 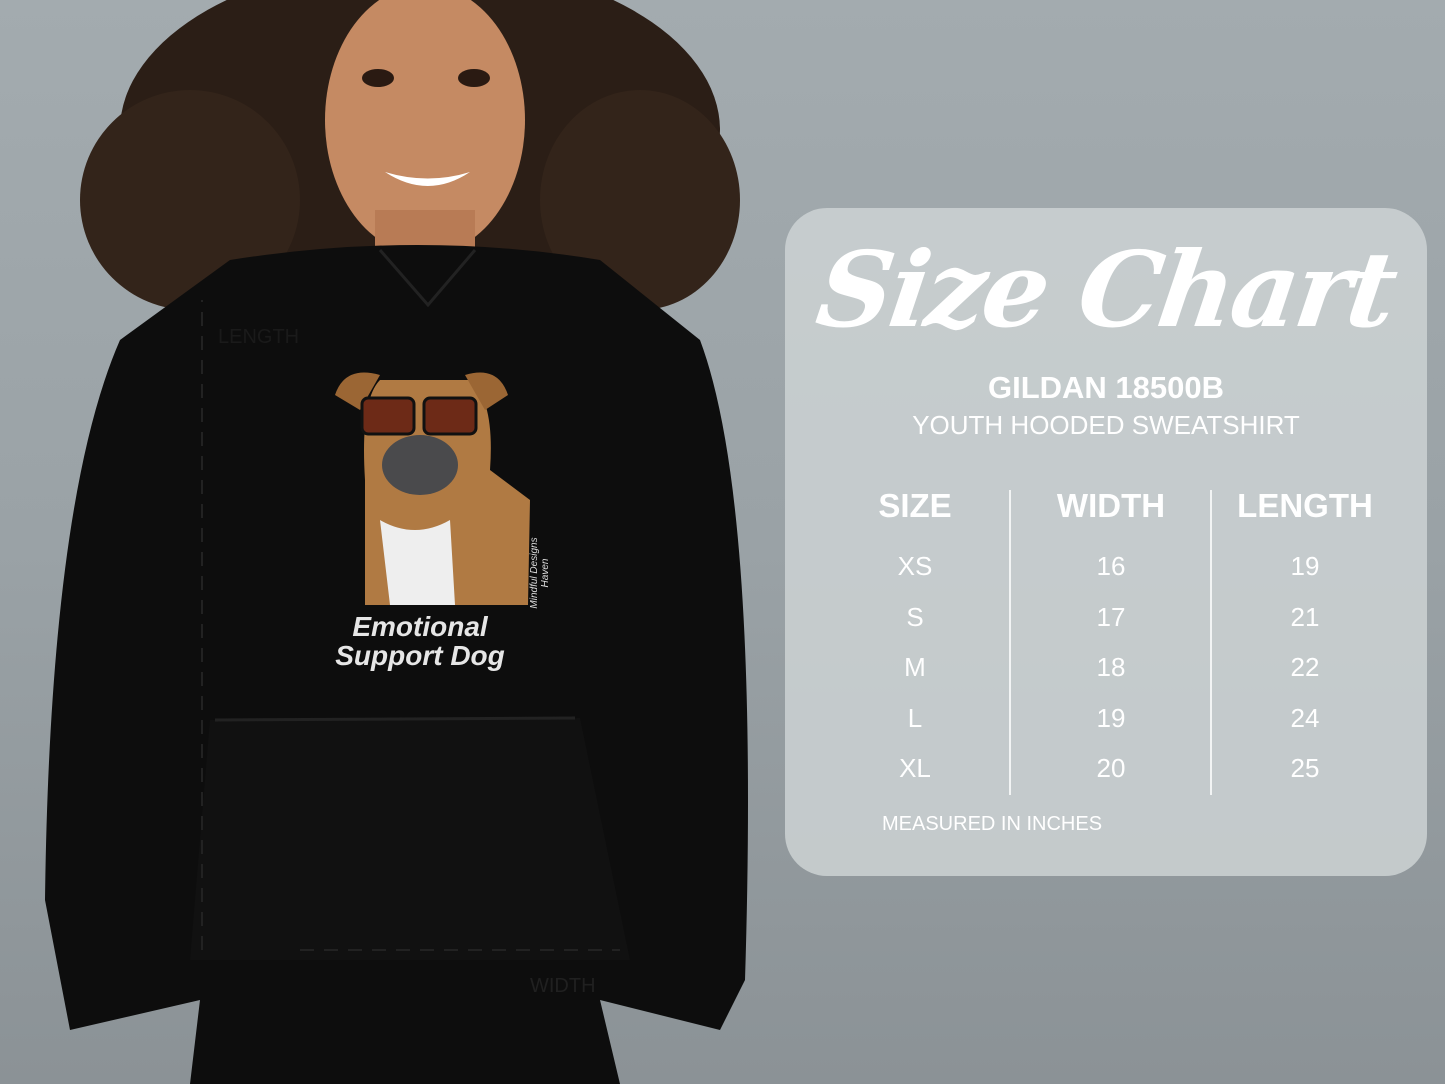 I want to click on width-cell: 20, so click(x=1111, y=768).